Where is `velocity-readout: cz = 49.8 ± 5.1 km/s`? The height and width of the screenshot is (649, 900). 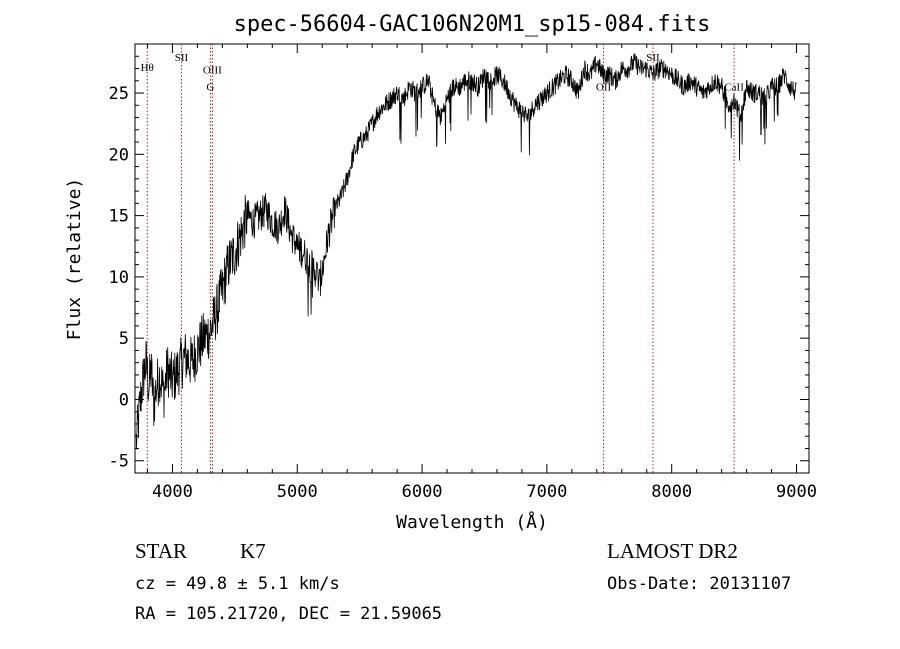
velocity-readout: cz = 49.8 ± 5.1 km/s is located at coordinates (237, 584).